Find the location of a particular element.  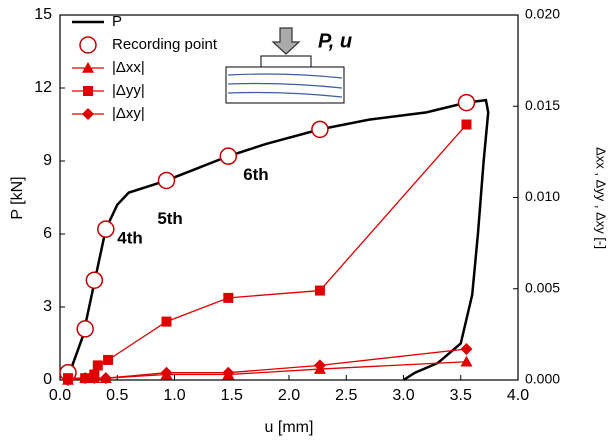

inset-sketch is located at coordinates (285, 65).